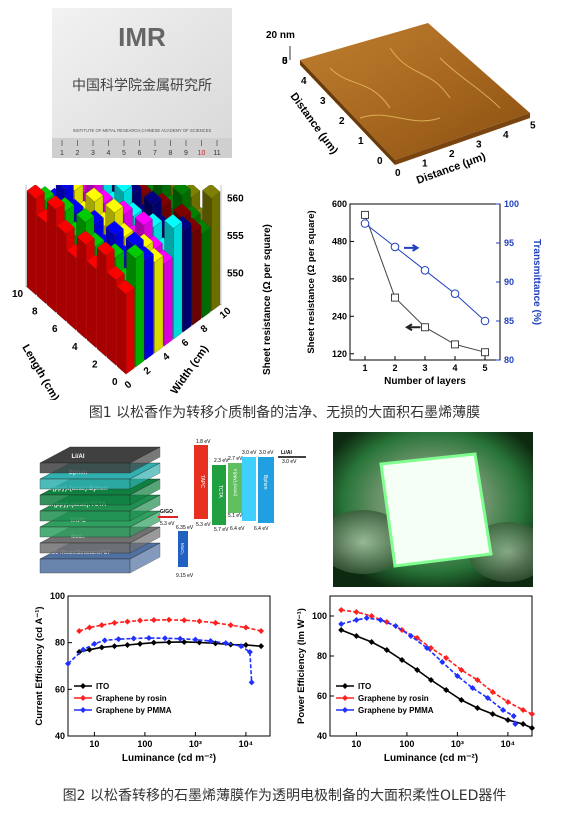 The image size is (569, 816). I want to click on afm-left-ticks: 5 4 3 2 1 0, so click(332, 111).